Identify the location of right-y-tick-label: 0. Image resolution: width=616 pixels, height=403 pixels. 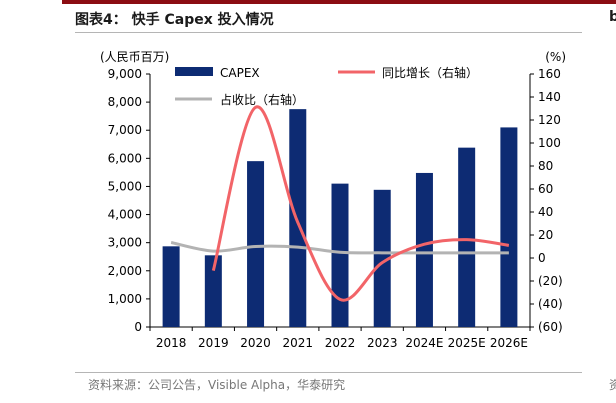
(542, 258).